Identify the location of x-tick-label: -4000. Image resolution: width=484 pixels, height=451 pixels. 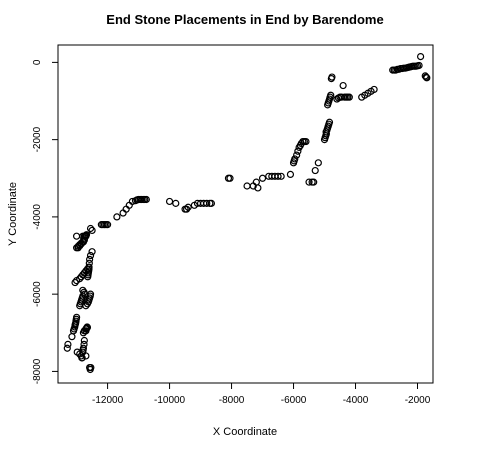
(356, 400).